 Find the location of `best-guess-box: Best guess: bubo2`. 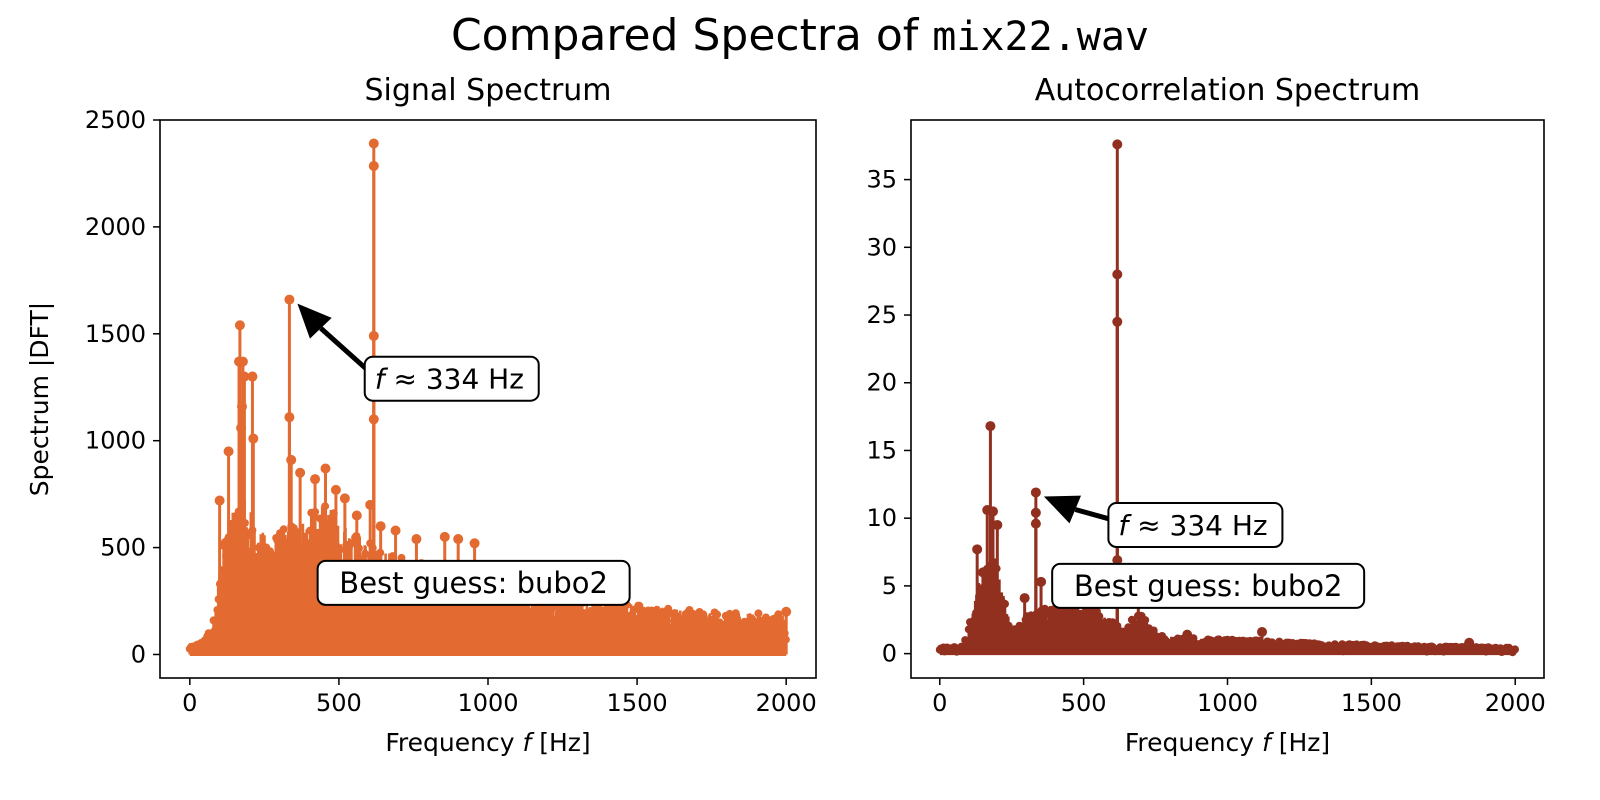

best-guess-box: Best guess: bubo2 is located at coordinates (473, 582).